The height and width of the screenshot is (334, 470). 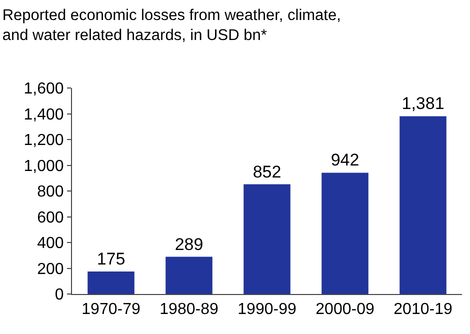 What do you see at coordinates (44, 166) in the screenshot?
I see `y-tick-label: 1,000` at bounding box center [44, 166].